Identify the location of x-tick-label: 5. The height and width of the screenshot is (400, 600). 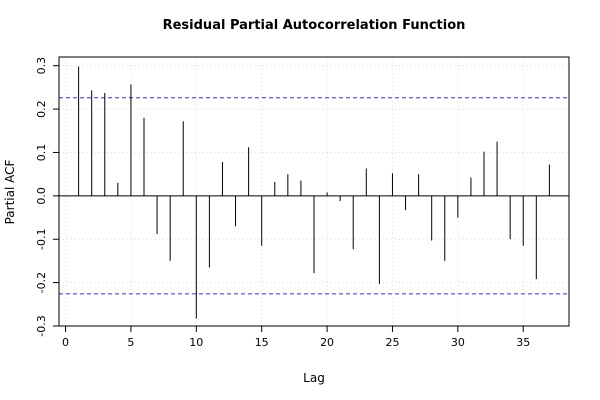
(130, 342).